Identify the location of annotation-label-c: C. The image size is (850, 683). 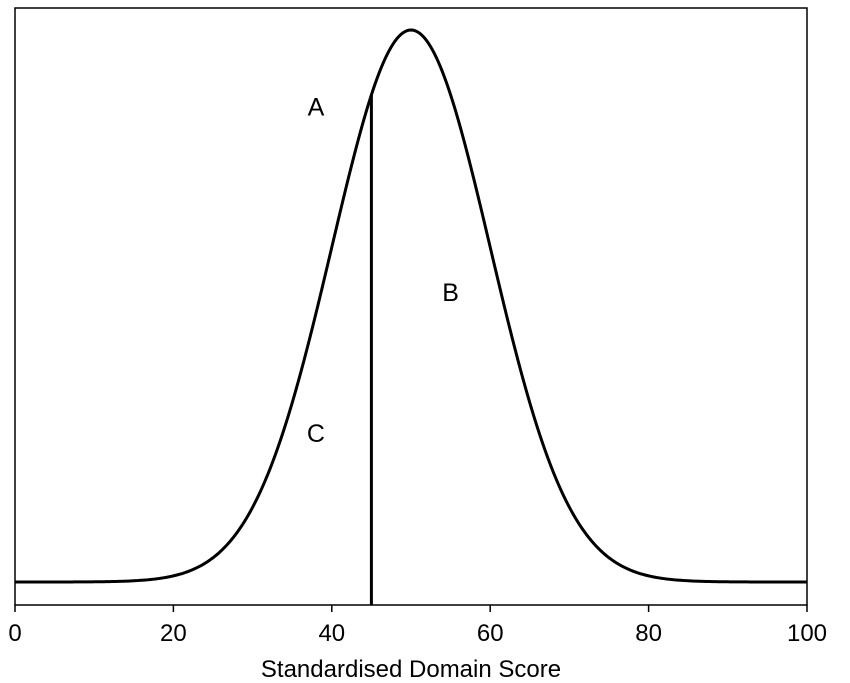
(316, 434).